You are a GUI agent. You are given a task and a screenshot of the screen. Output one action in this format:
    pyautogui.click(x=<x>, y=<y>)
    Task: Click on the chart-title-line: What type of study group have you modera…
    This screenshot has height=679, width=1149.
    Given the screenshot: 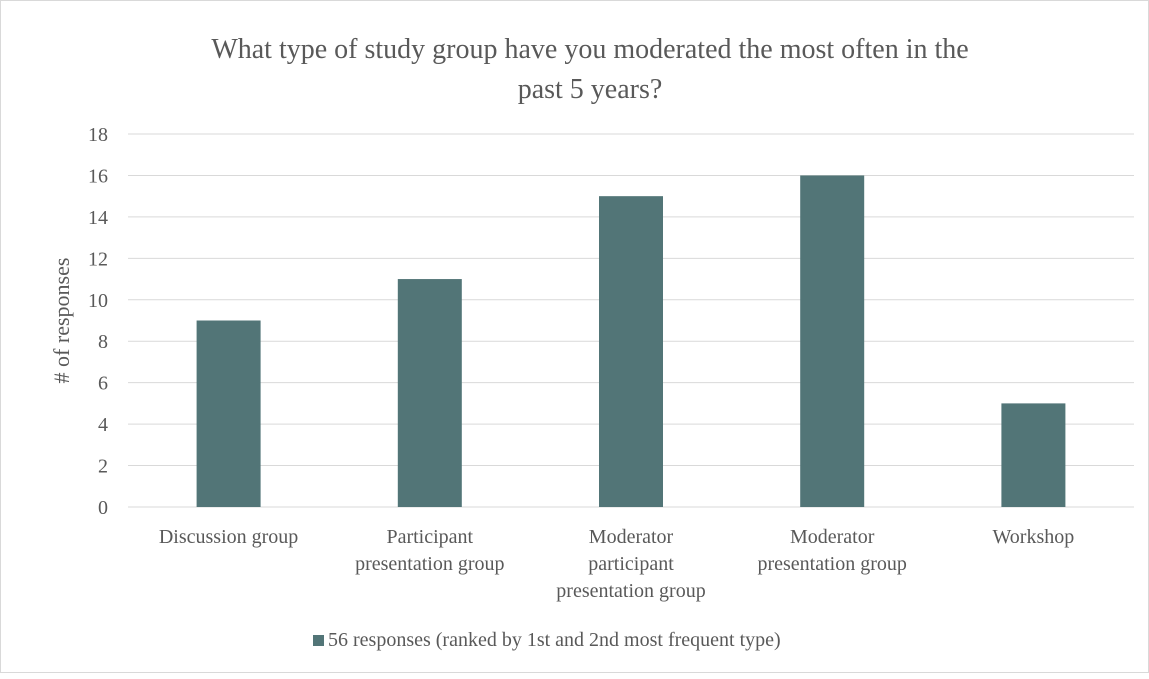 What is the action you would take?
    pyautogui.click(x=589, y=49)
    